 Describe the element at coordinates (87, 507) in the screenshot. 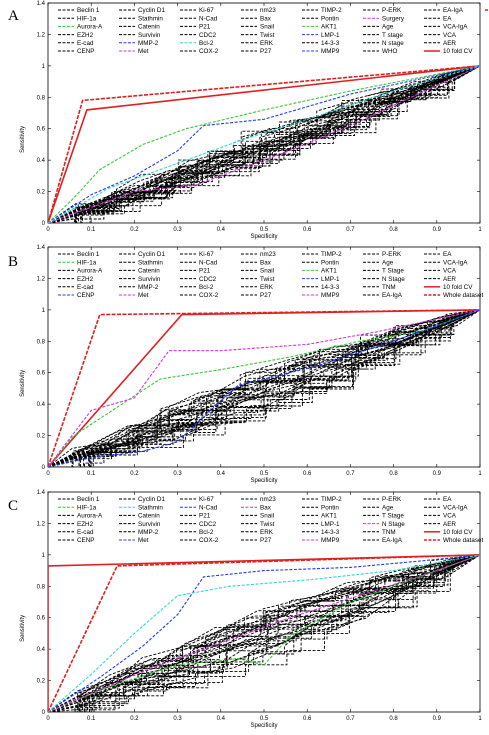

I see `legend-label: HIF-1a` at that location.